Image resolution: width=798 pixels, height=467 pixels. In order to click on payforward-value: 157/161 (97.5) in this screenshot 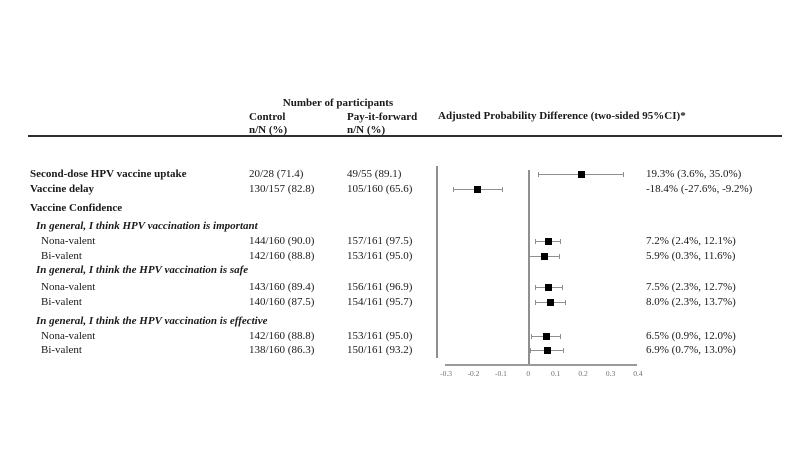, I will do `click(380, 241)`.